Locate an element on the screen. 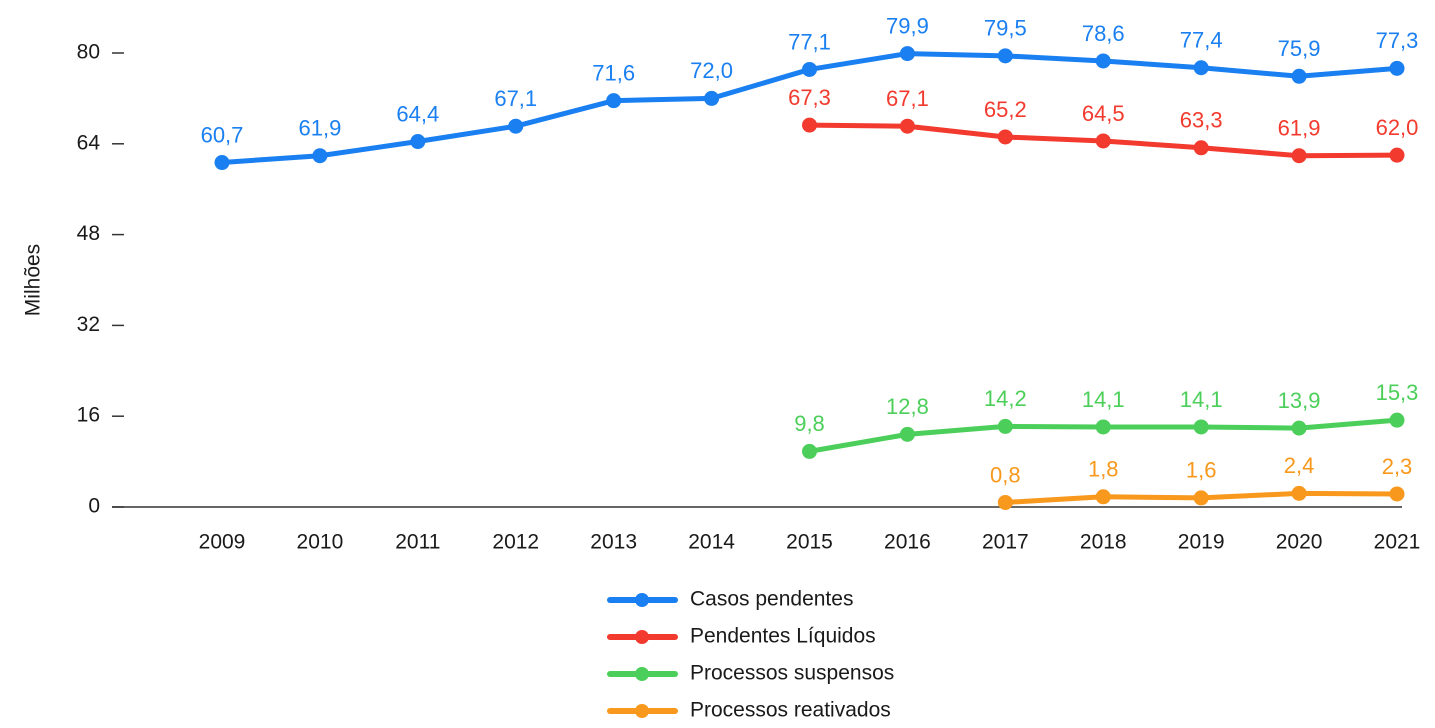  x-tick-label: 2020 is located at coordinates (1299, 542).